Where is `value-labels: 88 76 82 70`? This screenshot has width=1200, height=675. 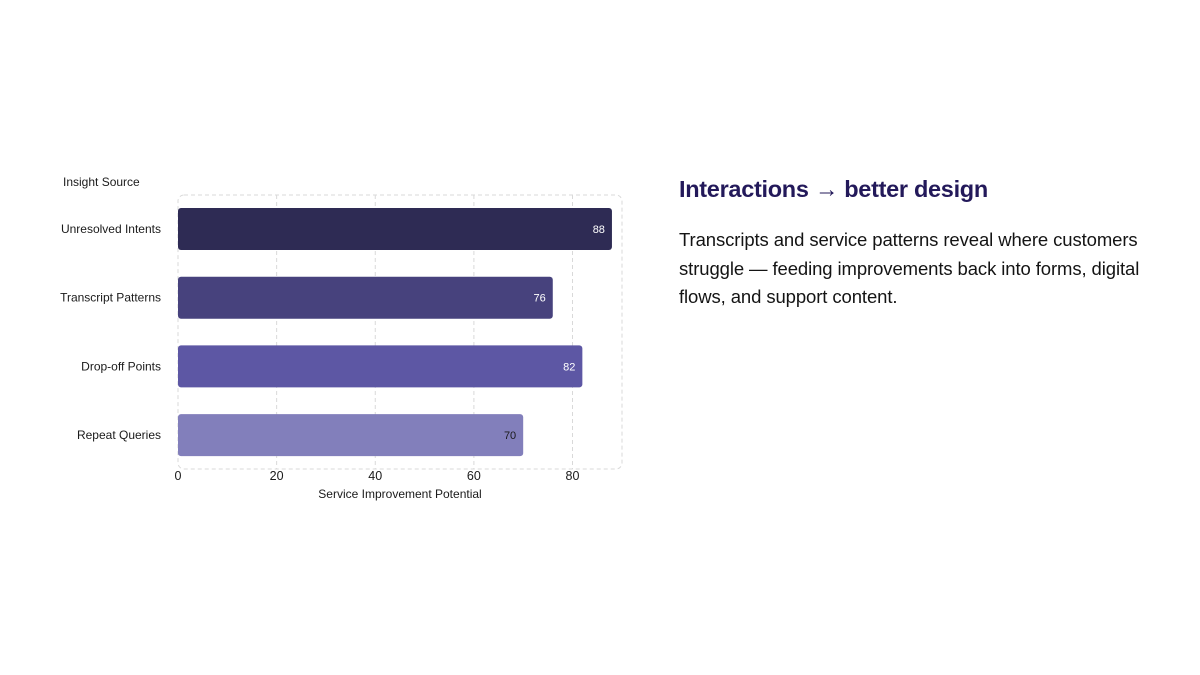
value-labels: 88 76 82 70 is located at coordinates (554, 333).